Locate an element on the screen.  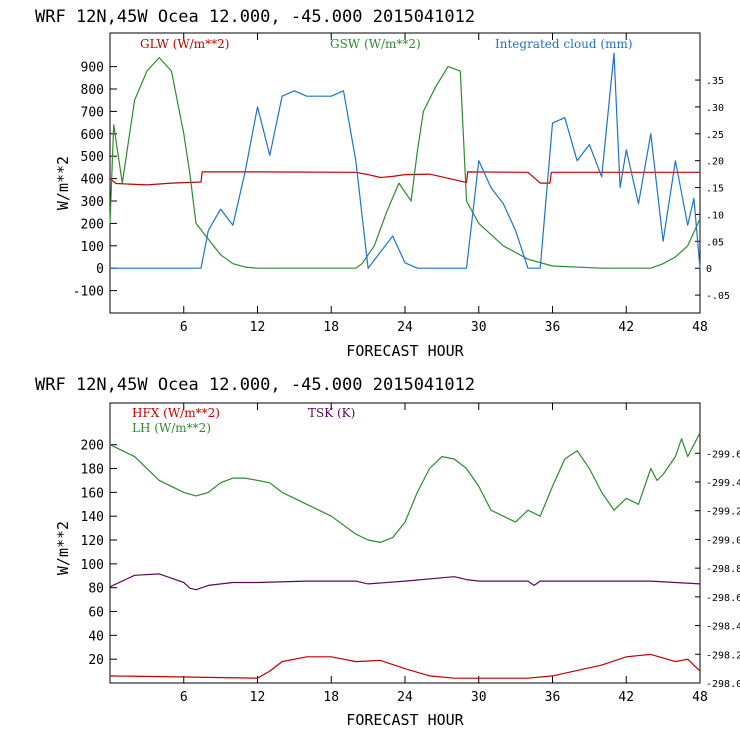
chart2-xtick-label: 12 is located at coordinates (258, 697).